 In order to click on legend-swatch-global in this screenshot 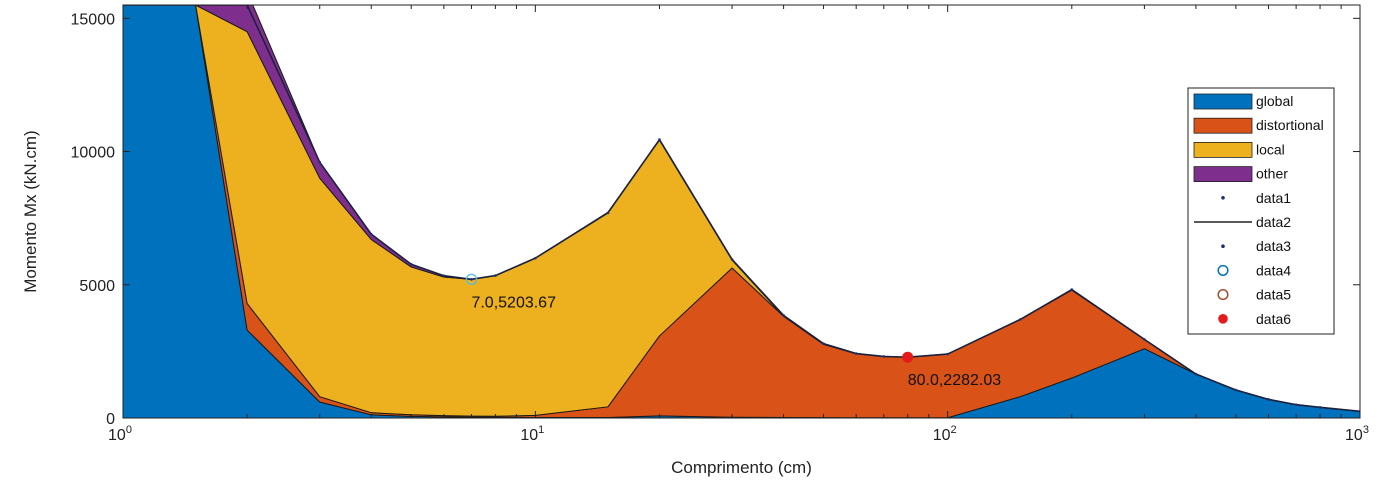, I will do `click(1223, 101)`.